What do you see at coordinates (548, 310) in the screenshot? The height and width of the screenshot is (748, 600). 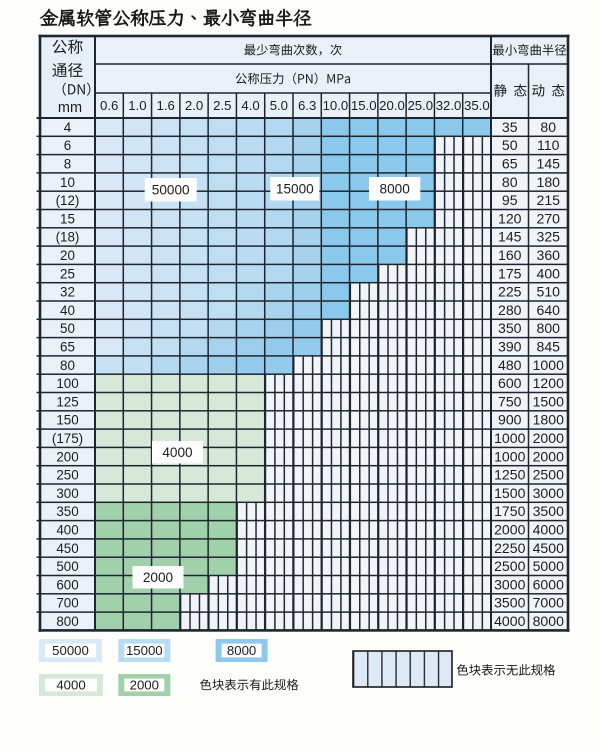 I see `svg-text: 640` at bounding box center [548, 310].